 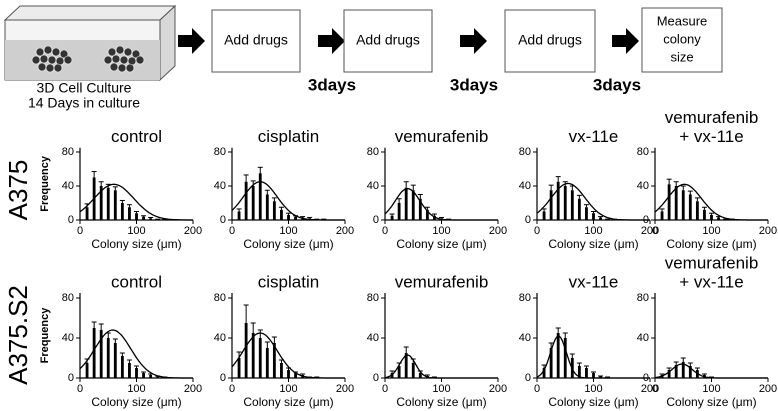 What do you see at coordinates (682, 20) in the screenshot?
I see `step-label: Measure` at bounding box center [682, 20].